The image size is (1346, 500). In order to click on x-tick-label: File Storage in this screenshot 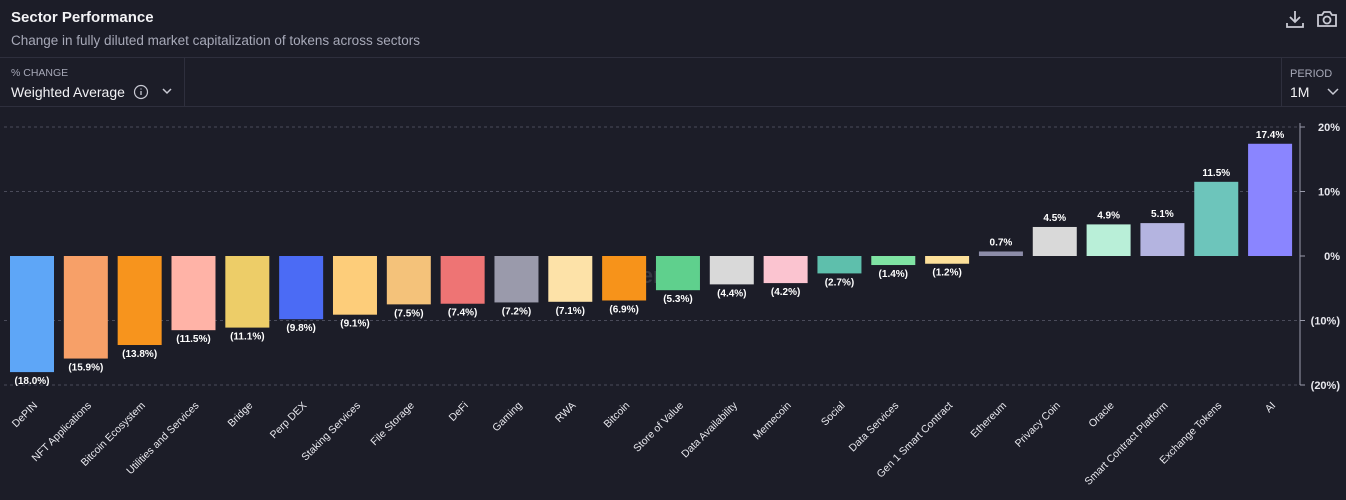, I will do `click(392, 424)`.